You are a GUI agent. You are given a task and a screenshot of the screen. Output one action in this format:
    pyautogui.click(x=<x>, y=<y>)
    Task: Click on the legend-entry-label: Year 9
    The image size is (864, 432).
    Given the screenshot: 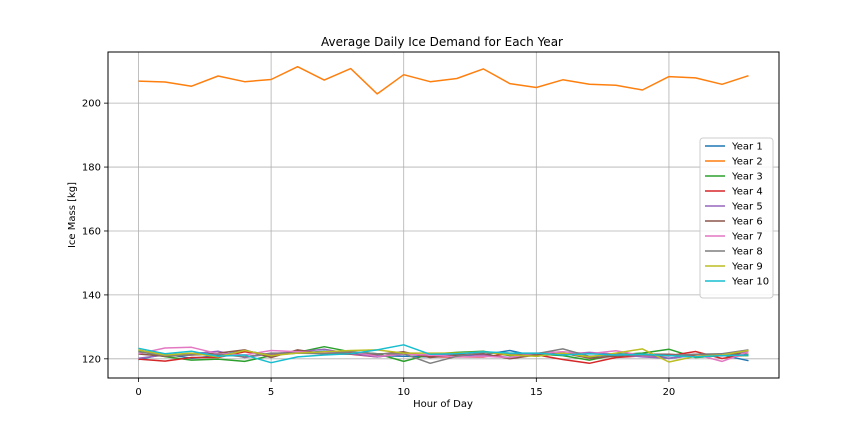 What is the action you would take?
    pyautogui.click(x=747, y=267)
    